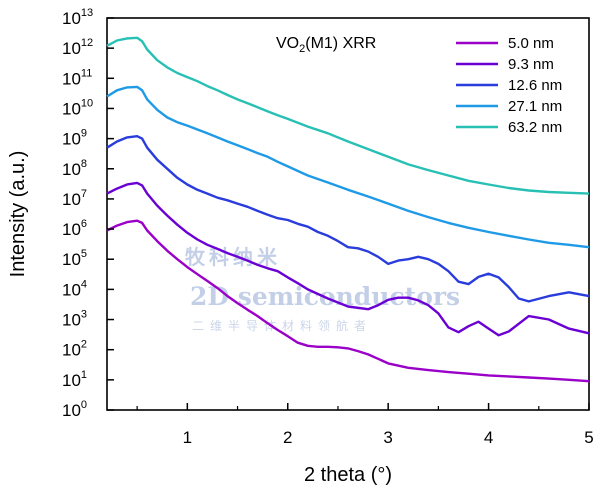 This screenshot has height=495, width=600. I want to click on x-tick-label-1: 2, so click(287, 437).